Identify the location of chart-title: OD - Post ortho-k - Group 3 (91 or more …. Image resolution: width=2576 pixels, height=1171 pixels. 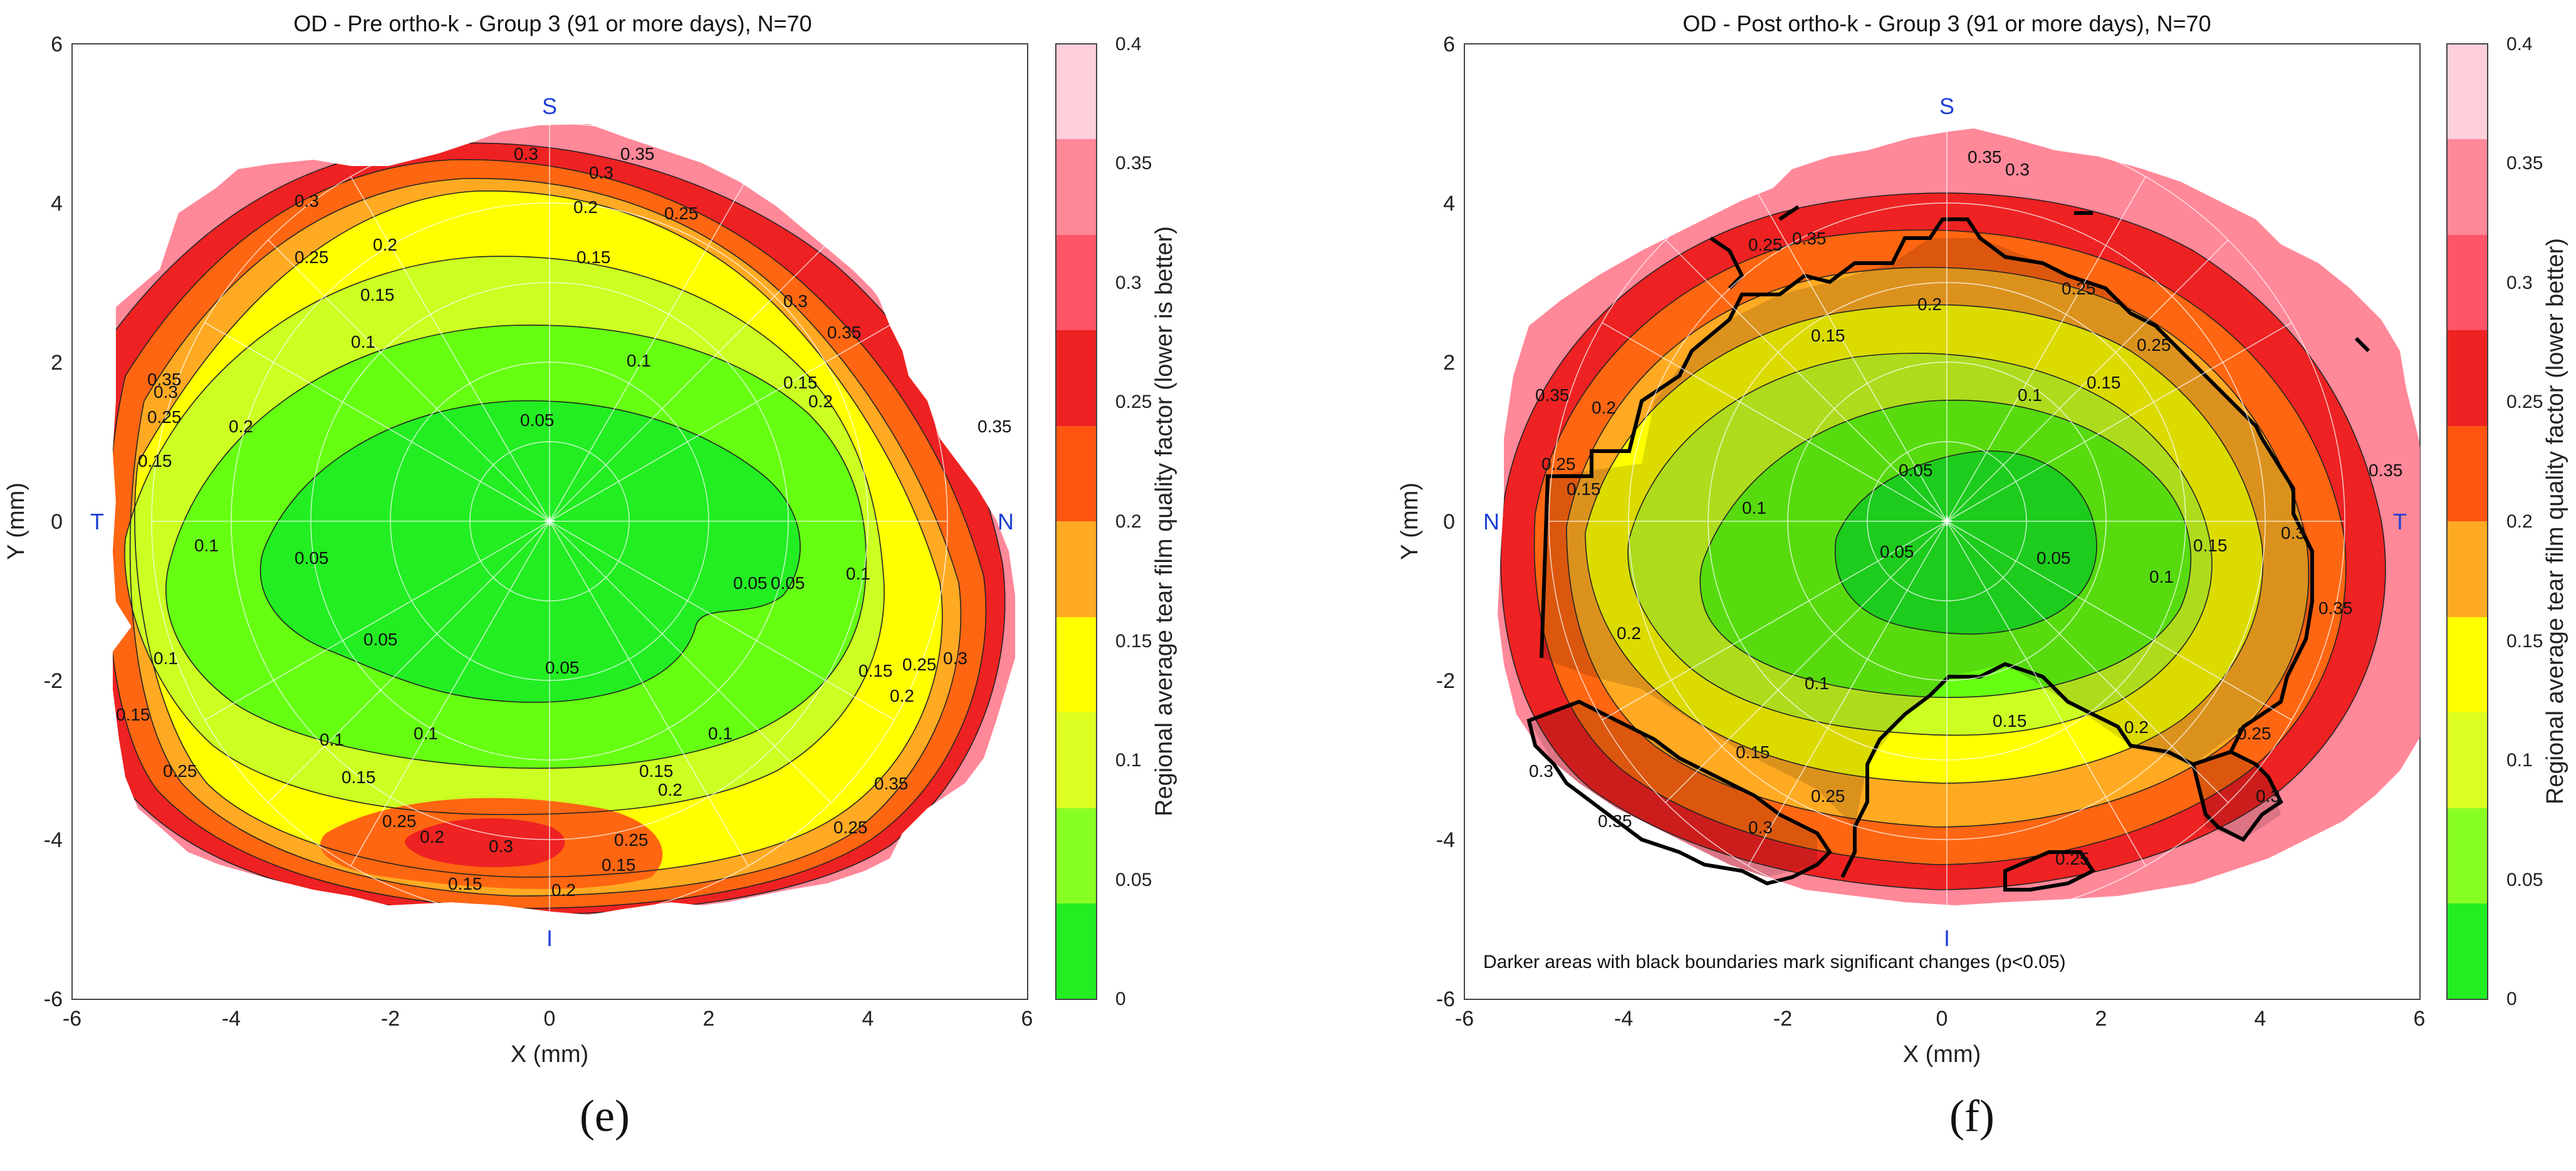
(1947, 23).